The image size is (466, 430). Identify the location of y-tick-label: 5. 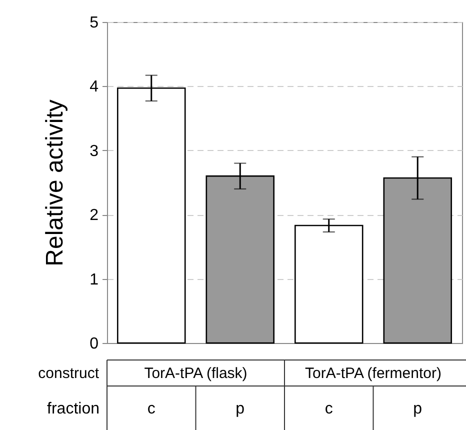
(94, 23).